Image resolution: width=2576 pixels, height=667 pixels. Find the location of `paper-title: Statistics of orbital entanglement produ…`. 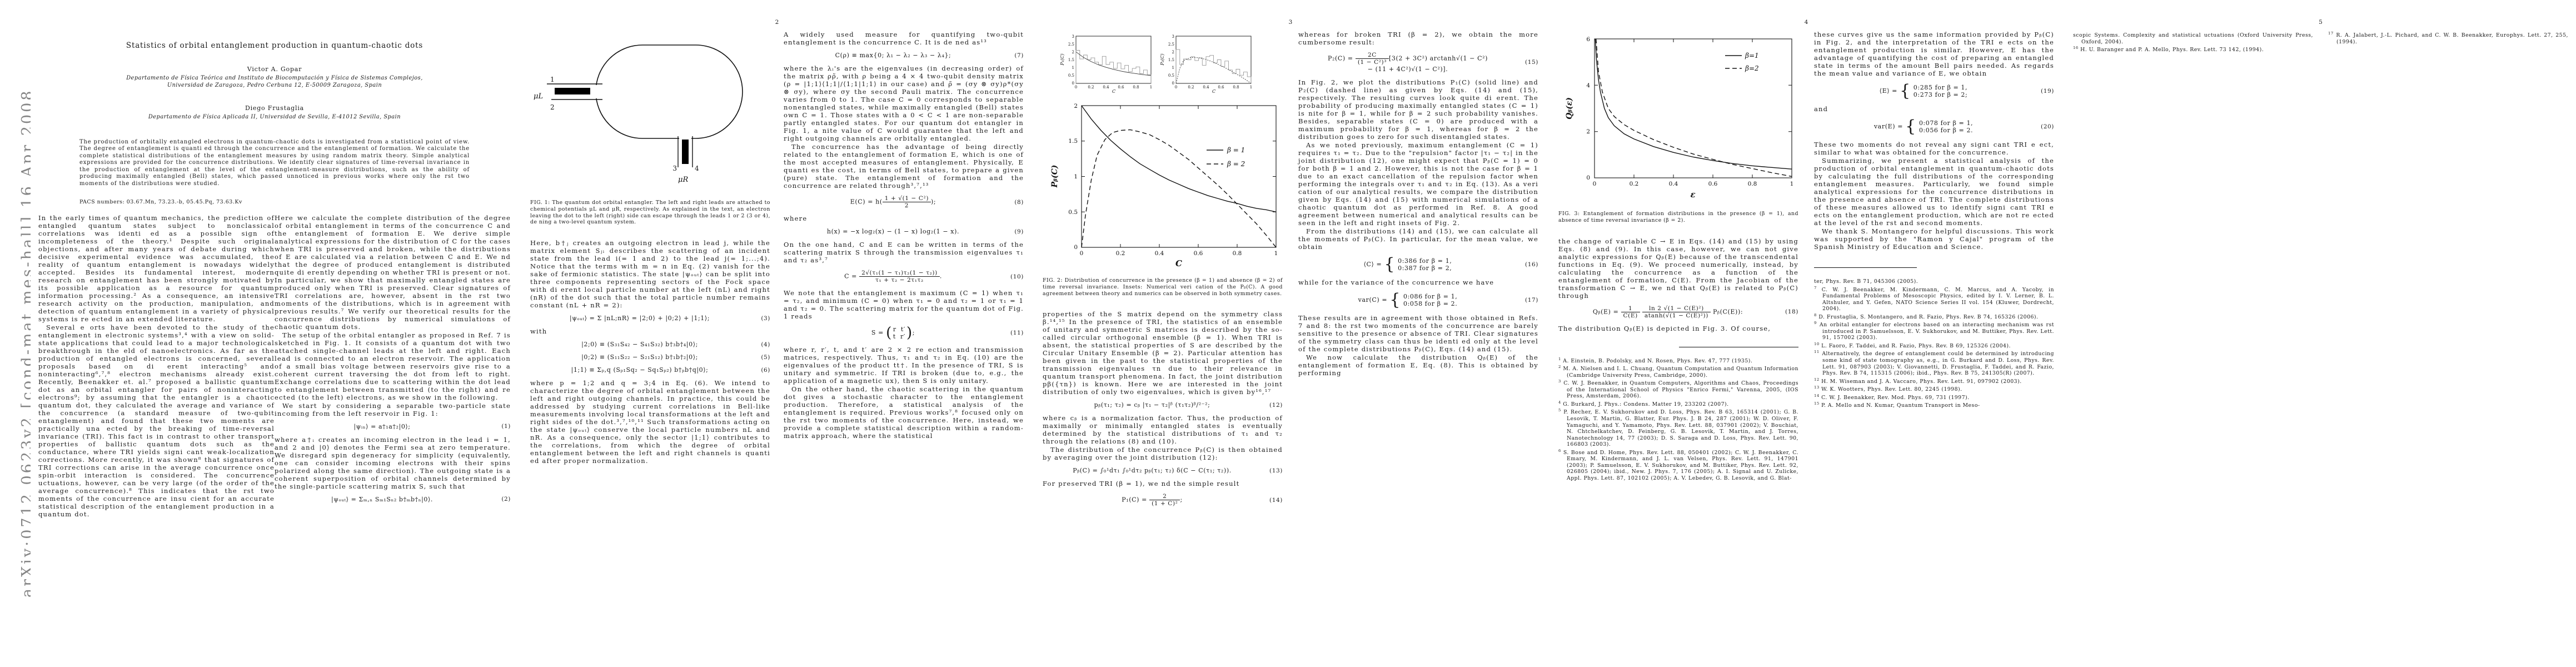

paper-title: Statistics of orbital entanglement produ… is located at coordinates (274, 45).